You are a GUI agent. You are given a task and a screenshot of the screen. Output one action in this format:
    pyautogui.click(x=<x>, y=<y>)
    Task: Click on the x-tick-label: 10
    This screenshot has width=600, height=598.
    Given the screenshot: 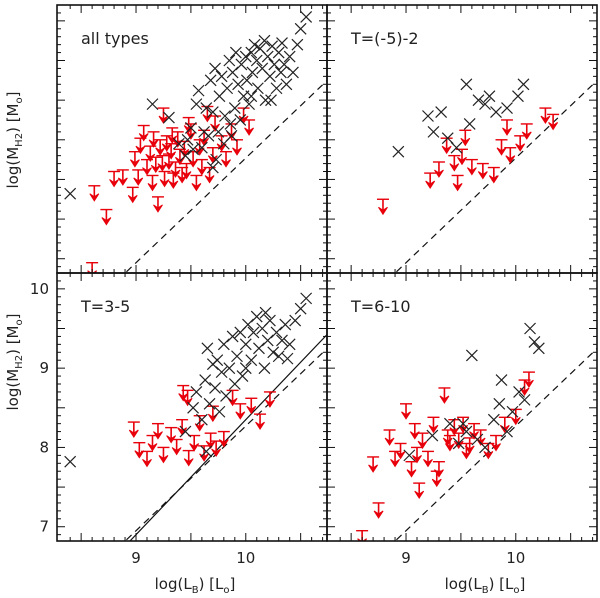 What is the action you would take?
    pyautogui.click(x=245, y=558)
    